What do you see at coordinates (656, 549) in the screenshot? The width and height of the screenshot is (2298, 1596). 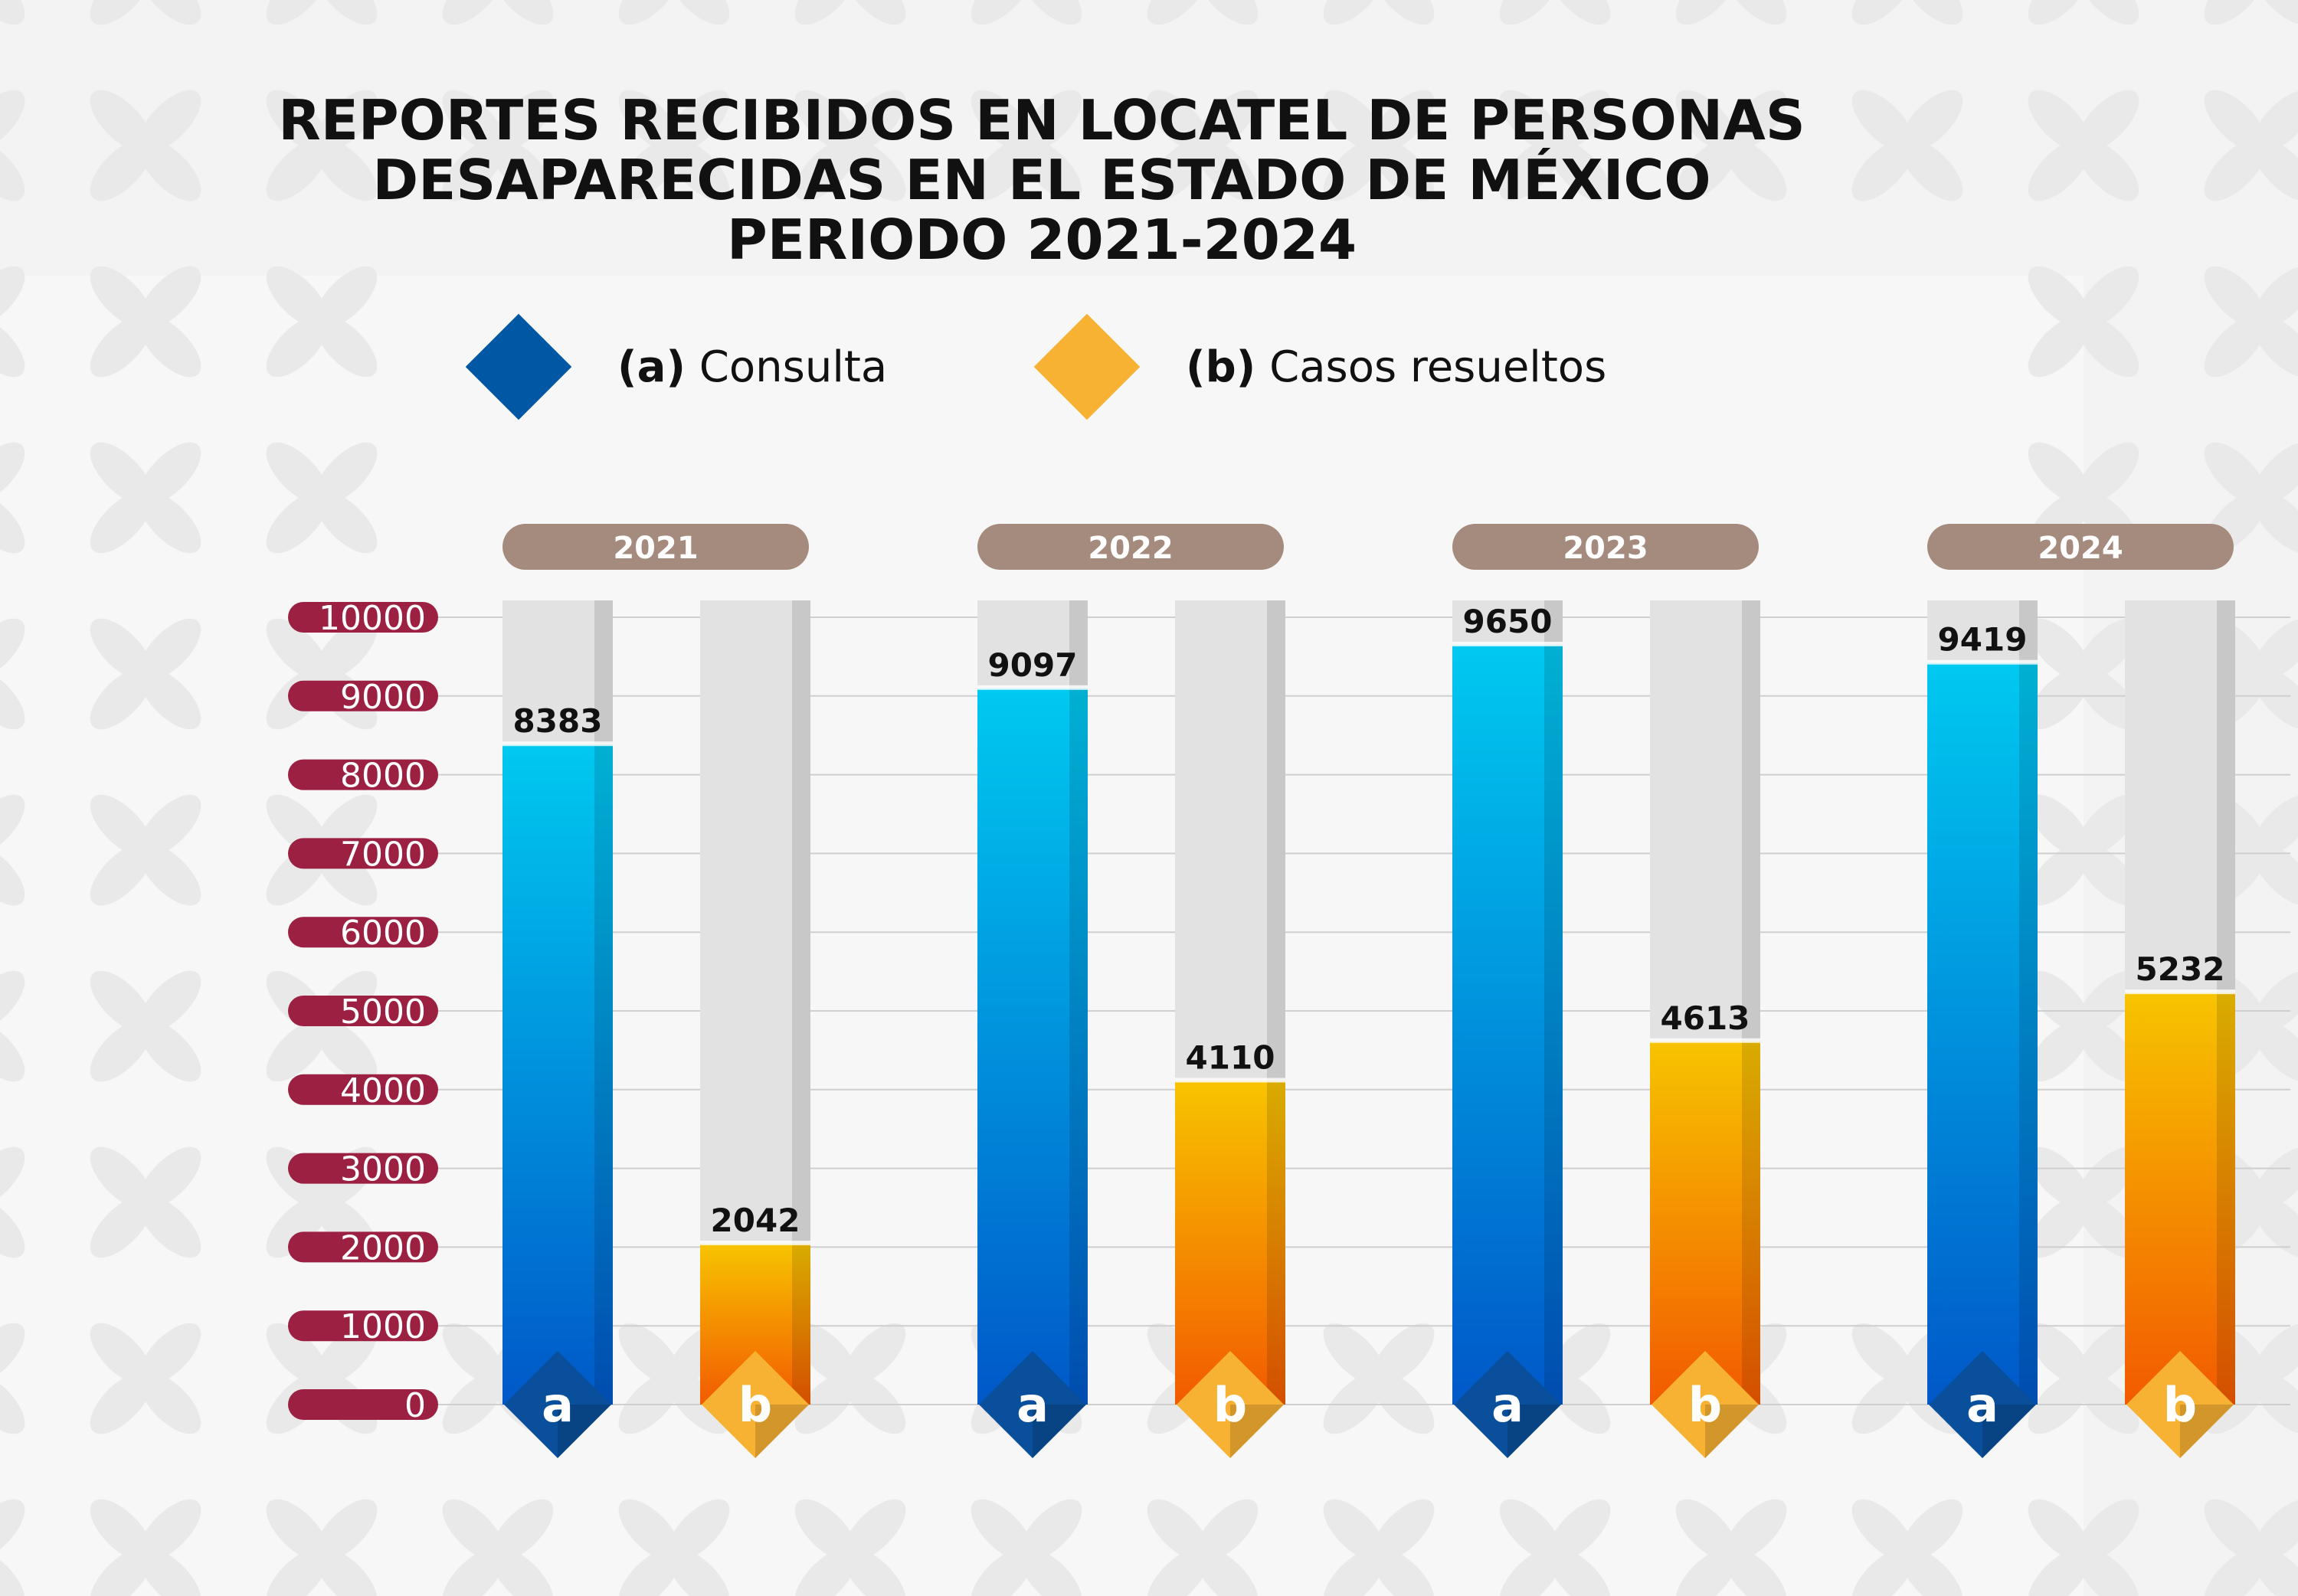 I see `year-label: 2021` at bounding box center [656, 549].